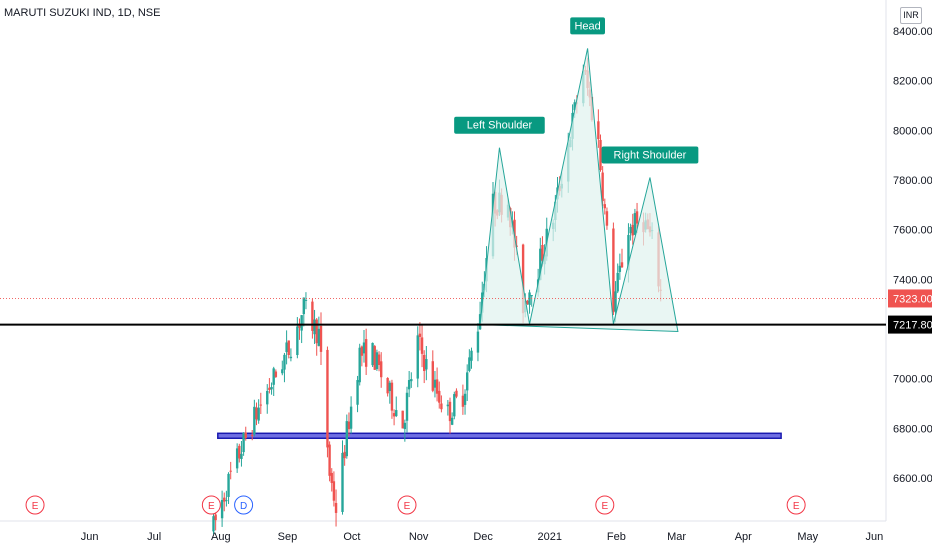 This screenshot has height=550, width=932. What do you see at coordinates (875, 537) in the screenshot?
I see `x-tick-label: Jun` at bounding box center [875, 537].